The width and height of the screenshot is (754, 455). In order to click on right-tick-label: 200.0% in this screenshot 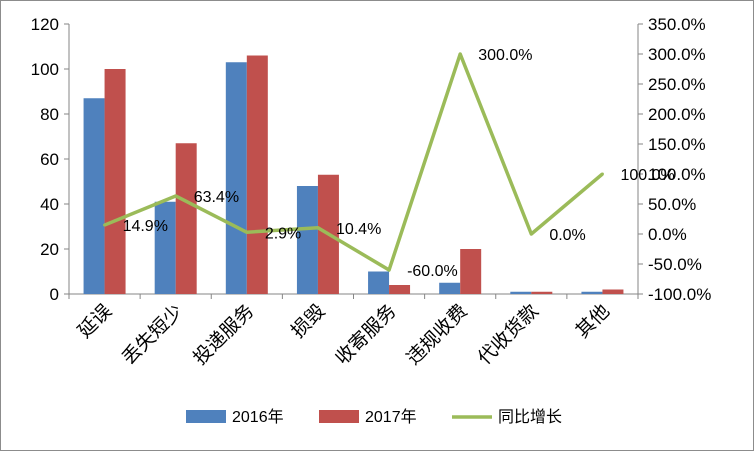, I will do `click(677, 114)`.